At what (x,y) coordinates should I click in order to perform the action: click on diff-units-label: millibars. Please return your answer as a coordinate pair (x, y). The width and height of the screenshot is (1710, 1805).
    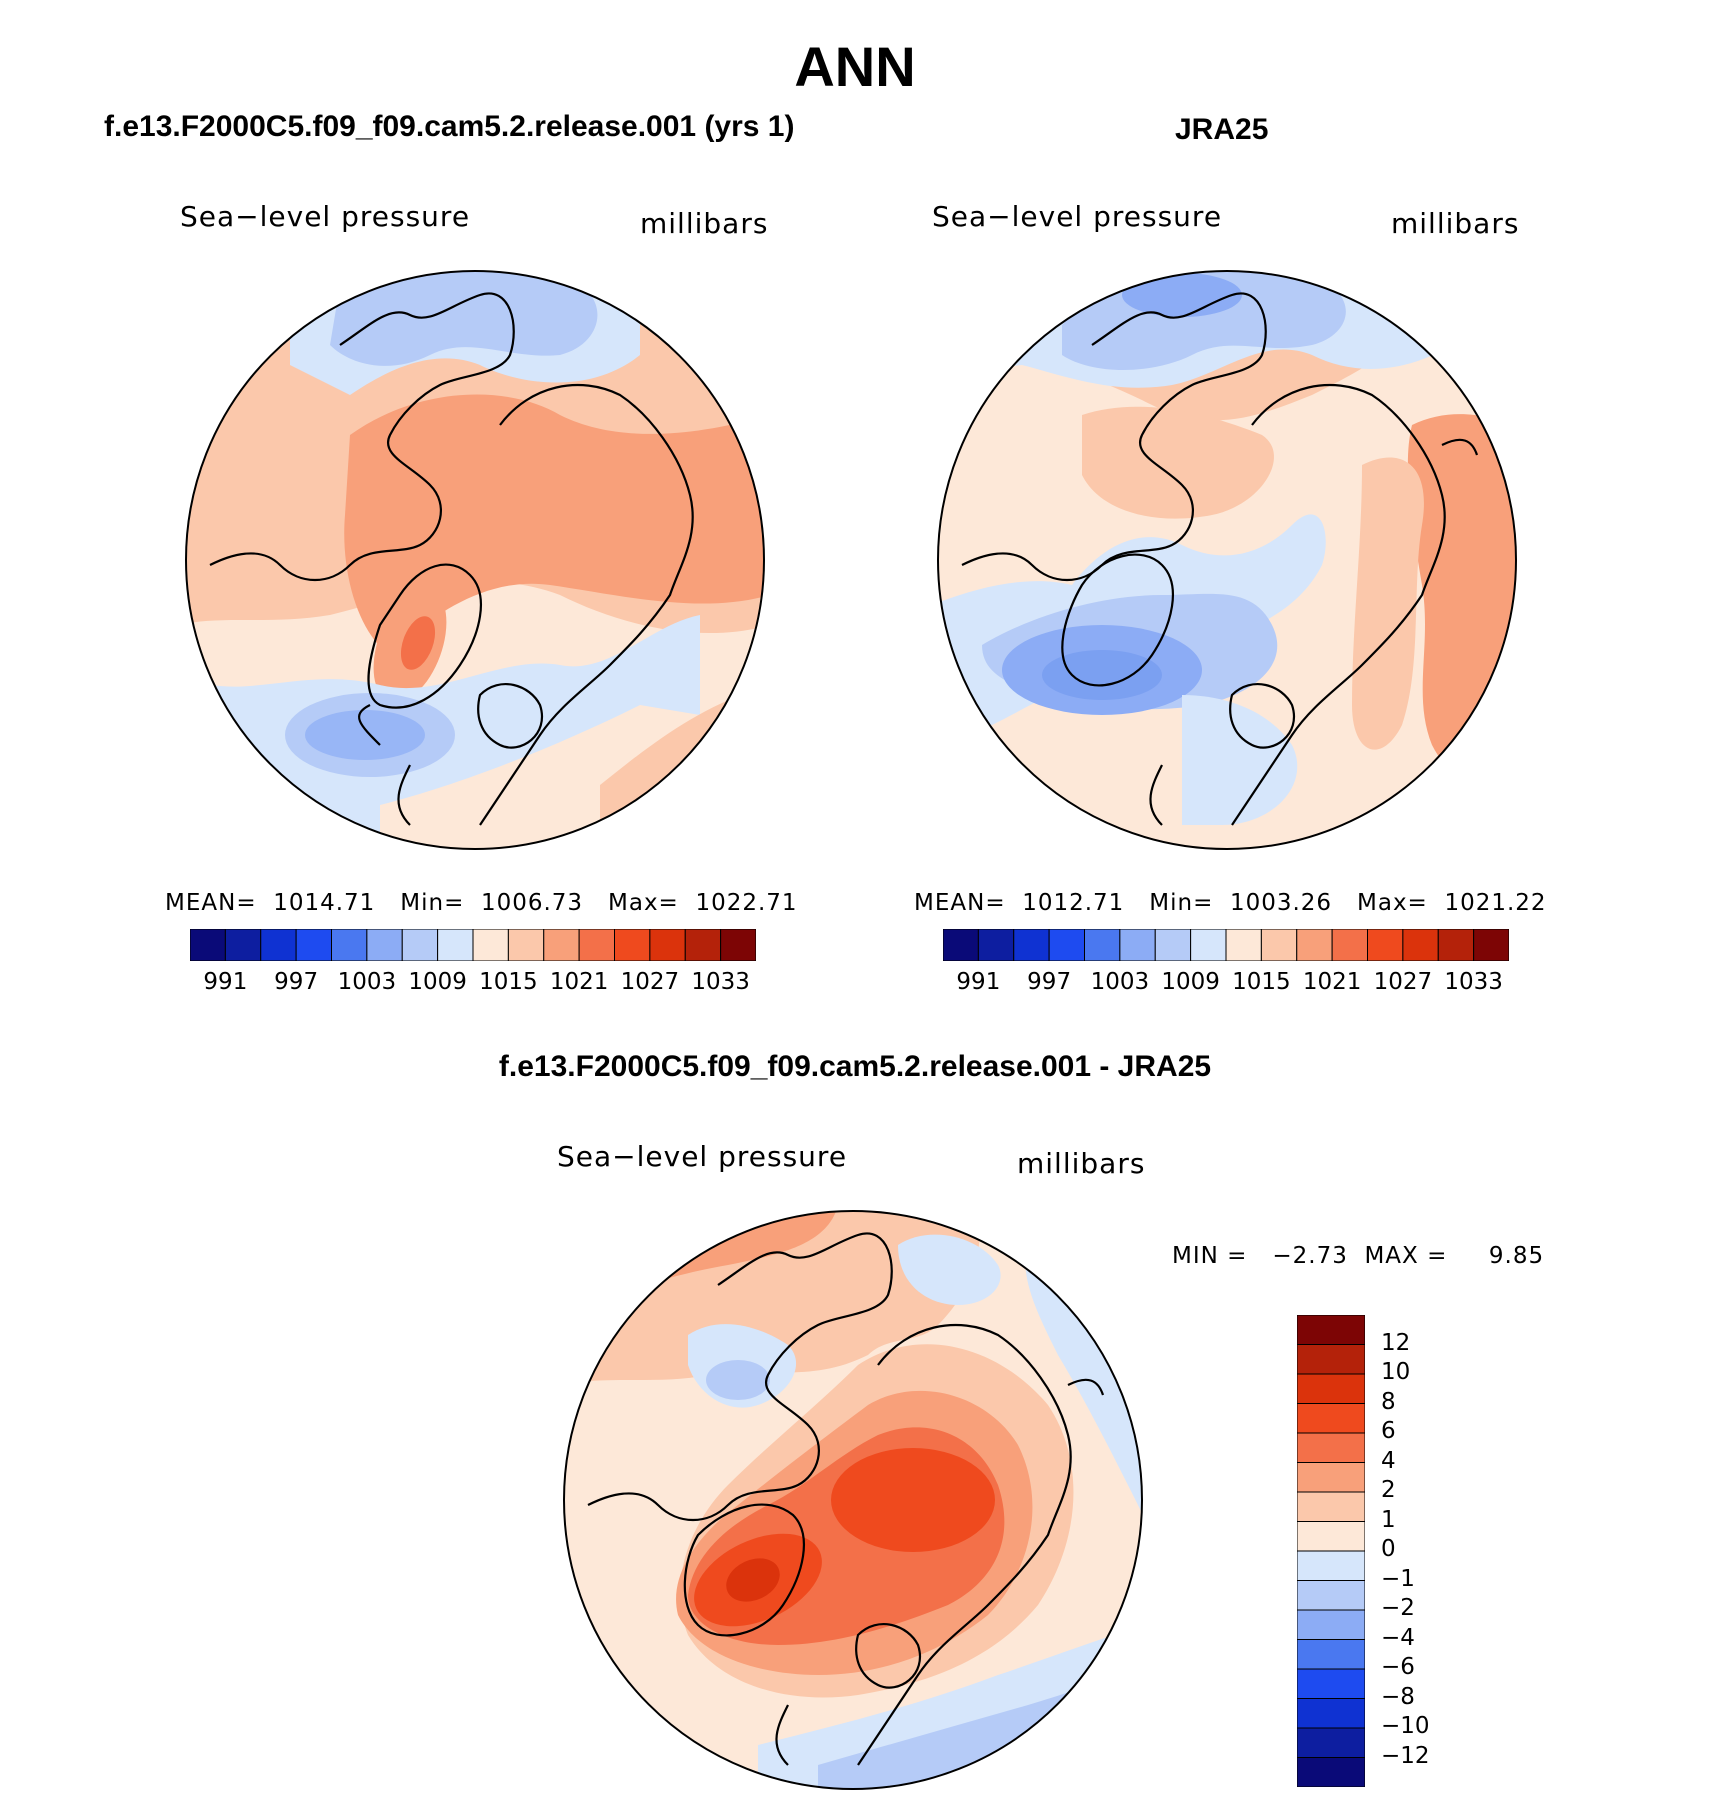
    Looking at the image, I should click on (1081, 1163).